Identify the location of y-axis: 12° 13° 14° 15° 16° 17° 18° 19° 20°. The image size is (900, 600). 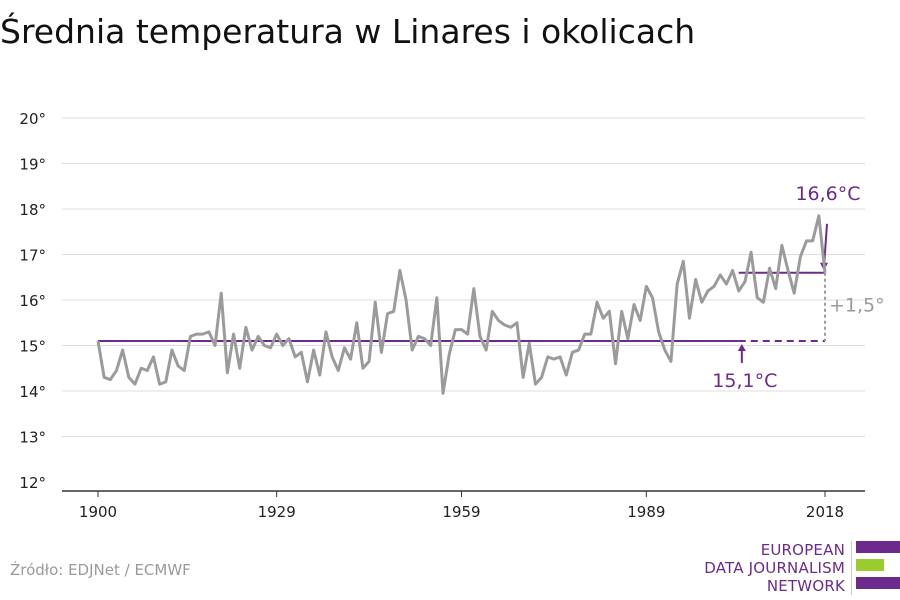
(32, 301).